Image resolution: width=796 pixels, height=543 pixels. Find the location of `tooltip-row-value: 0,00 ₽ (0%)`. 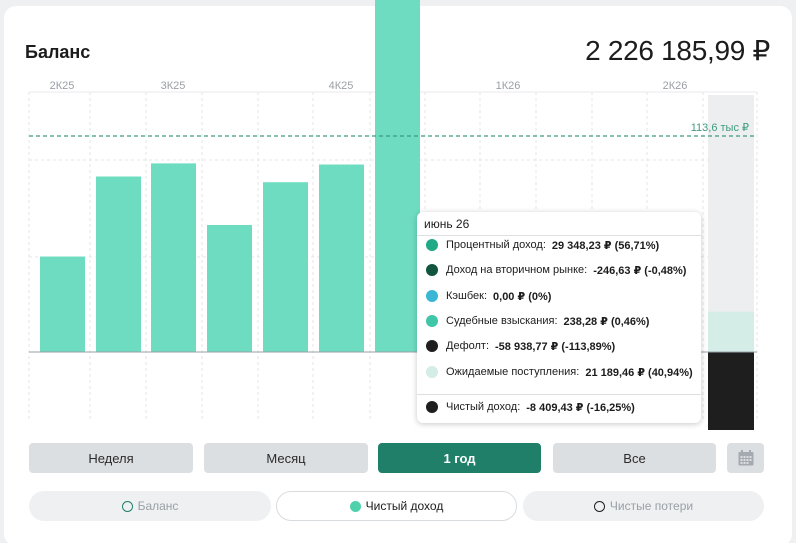

tooltip-row-value: 0,00 ₽ (0%) is located at coordinates (522, 296).